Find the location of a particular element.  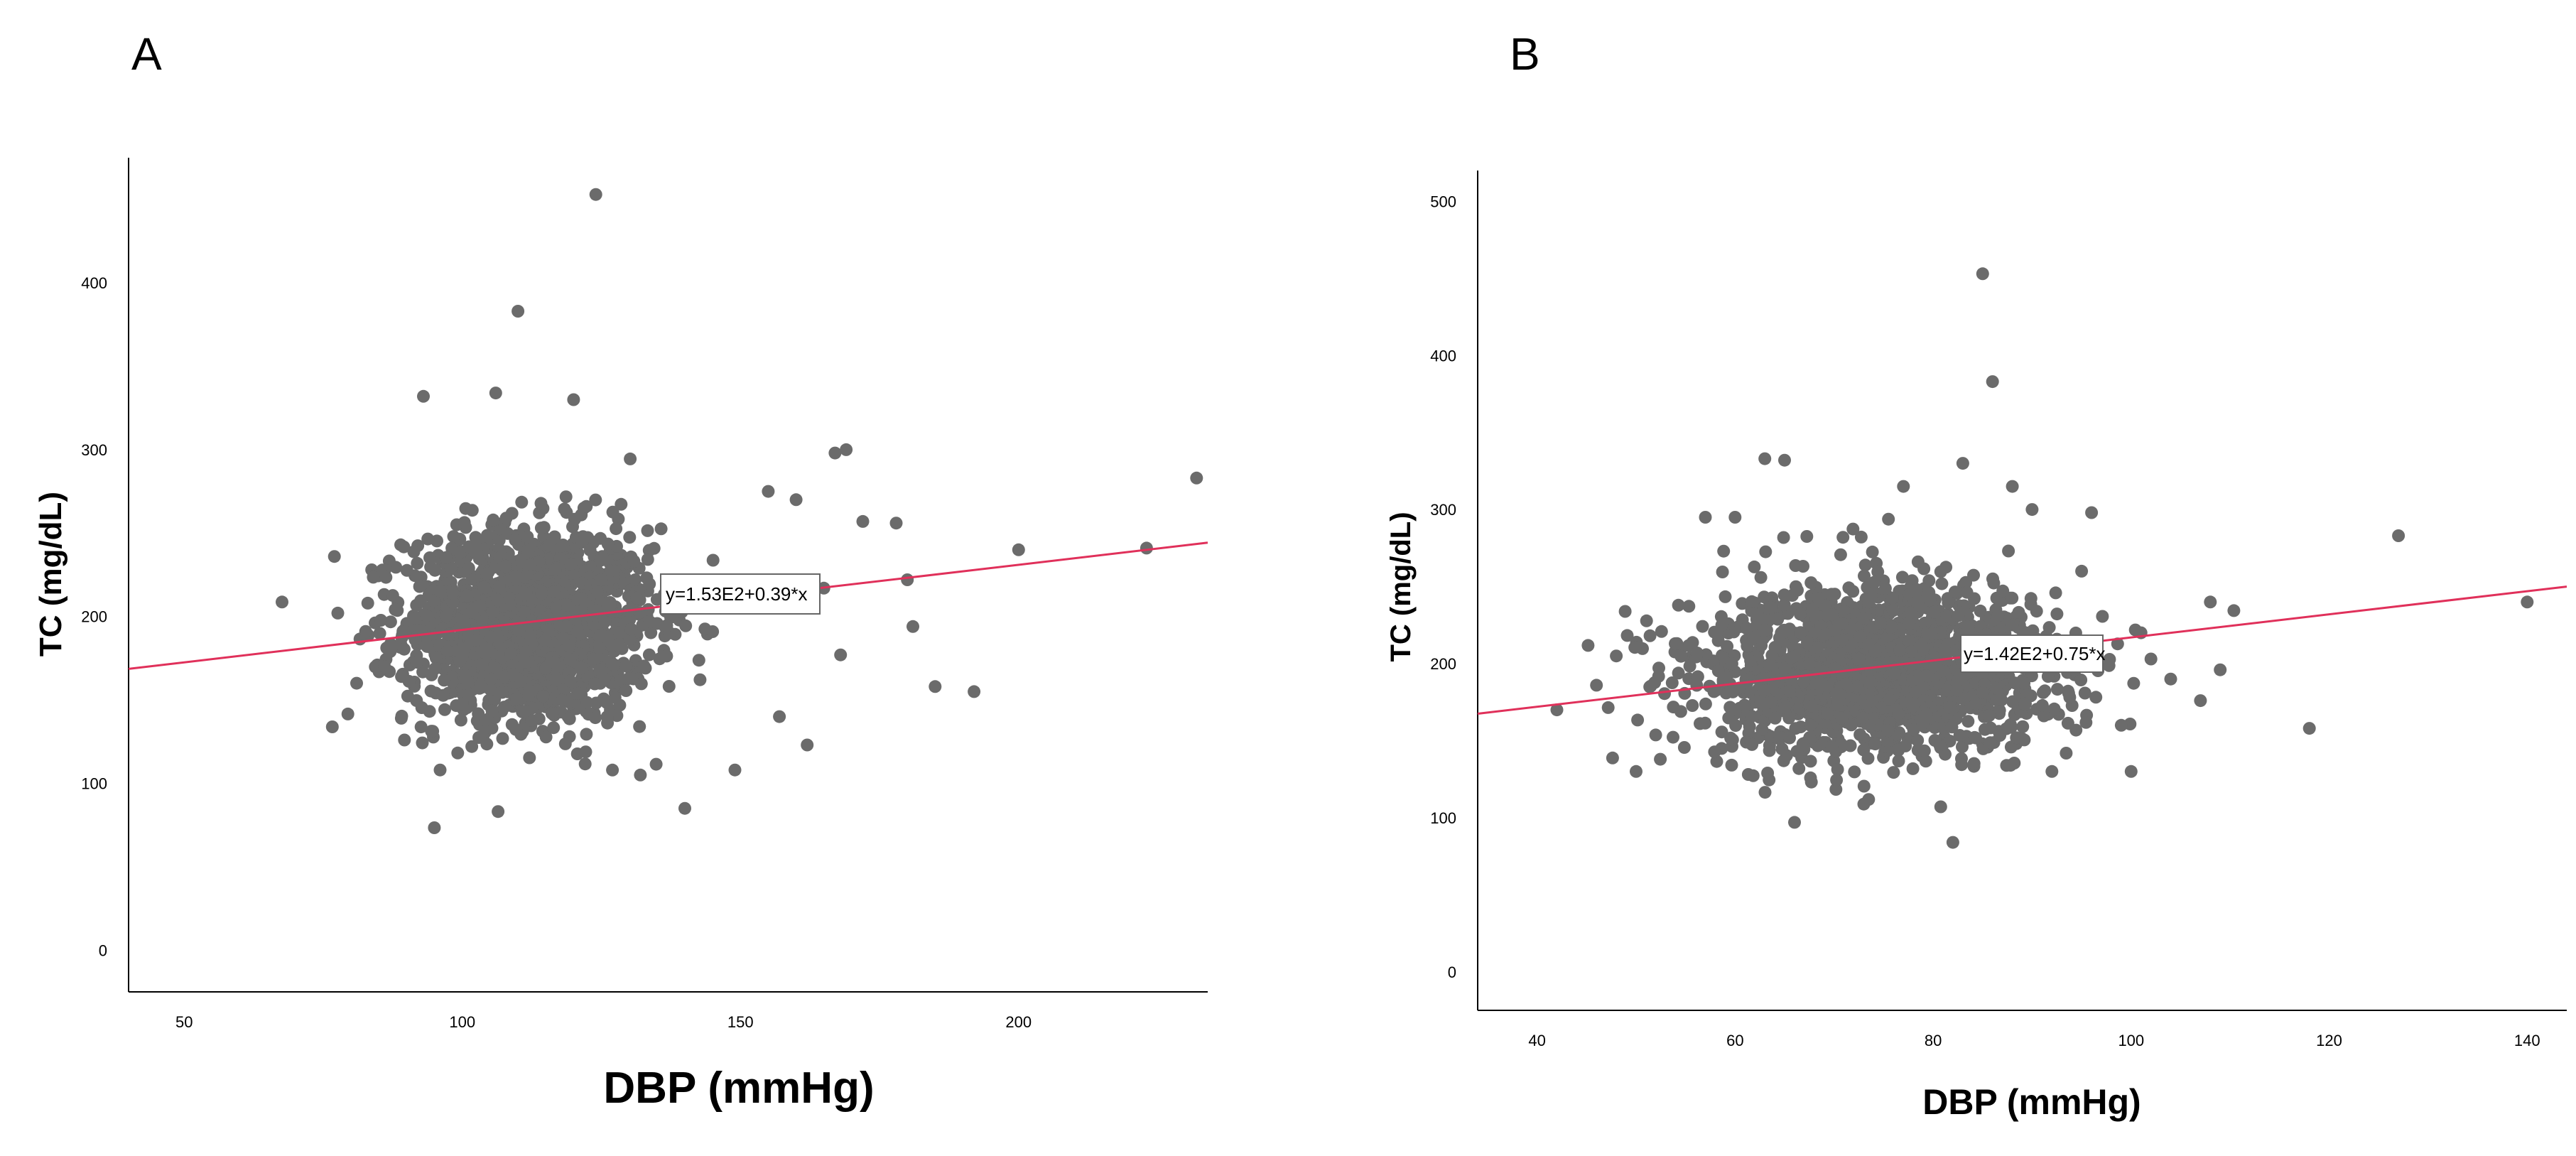

x-tick-label: 150 is located at coordinates (740, 1022).